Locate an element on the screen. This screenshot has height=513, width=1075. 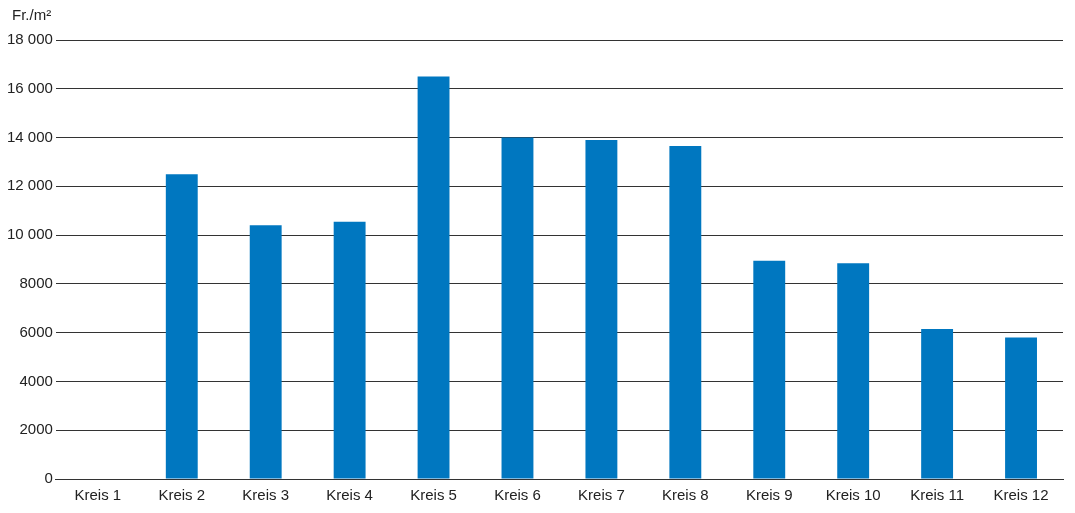
y-tick-label: 2000 is located at coordinates (36, 429).